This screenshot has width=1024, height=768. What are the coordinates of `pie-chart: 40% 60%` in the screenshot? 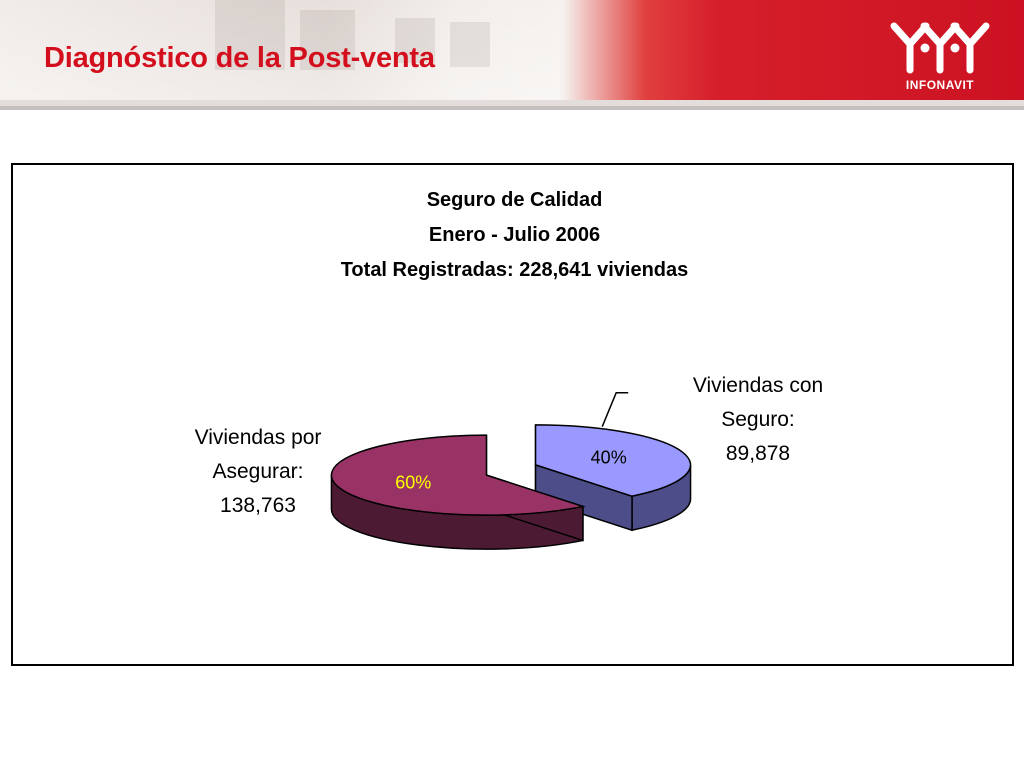 It's located at (511, 470).